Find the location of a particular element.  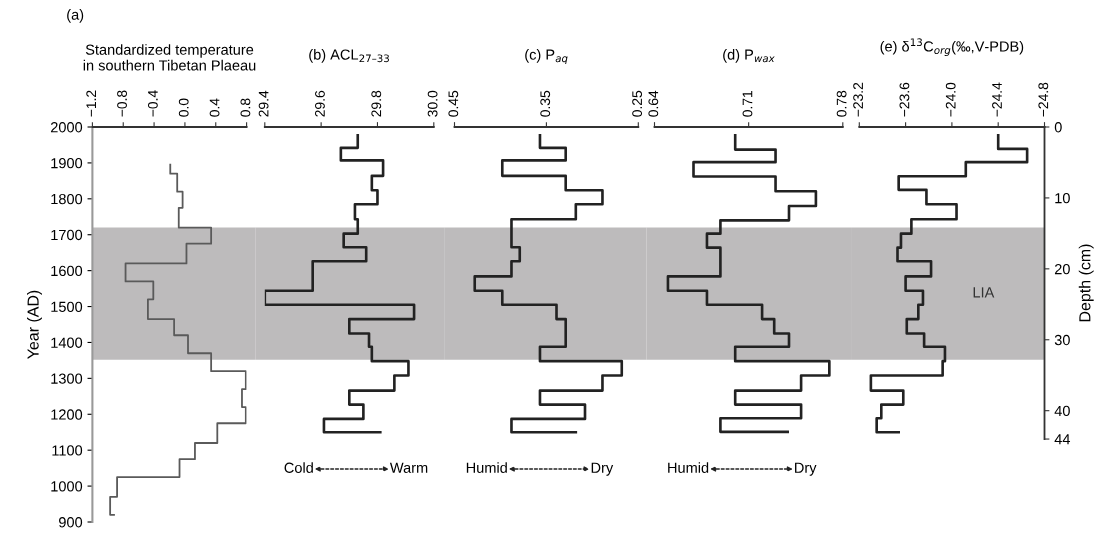

chart-title: (a) is located at coordinates (75, 16).